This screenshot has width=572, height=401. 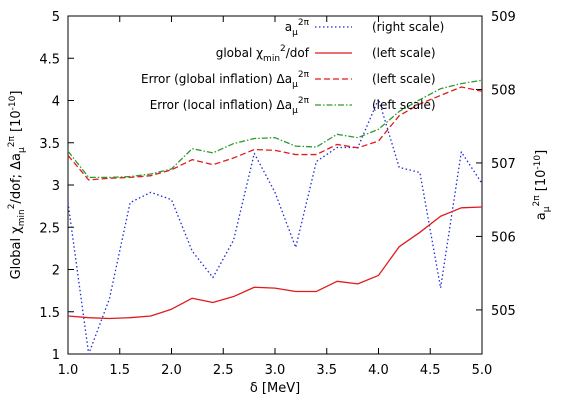 I want to click on legend-note-err-global: (left scale), so click(x=404, y=79).